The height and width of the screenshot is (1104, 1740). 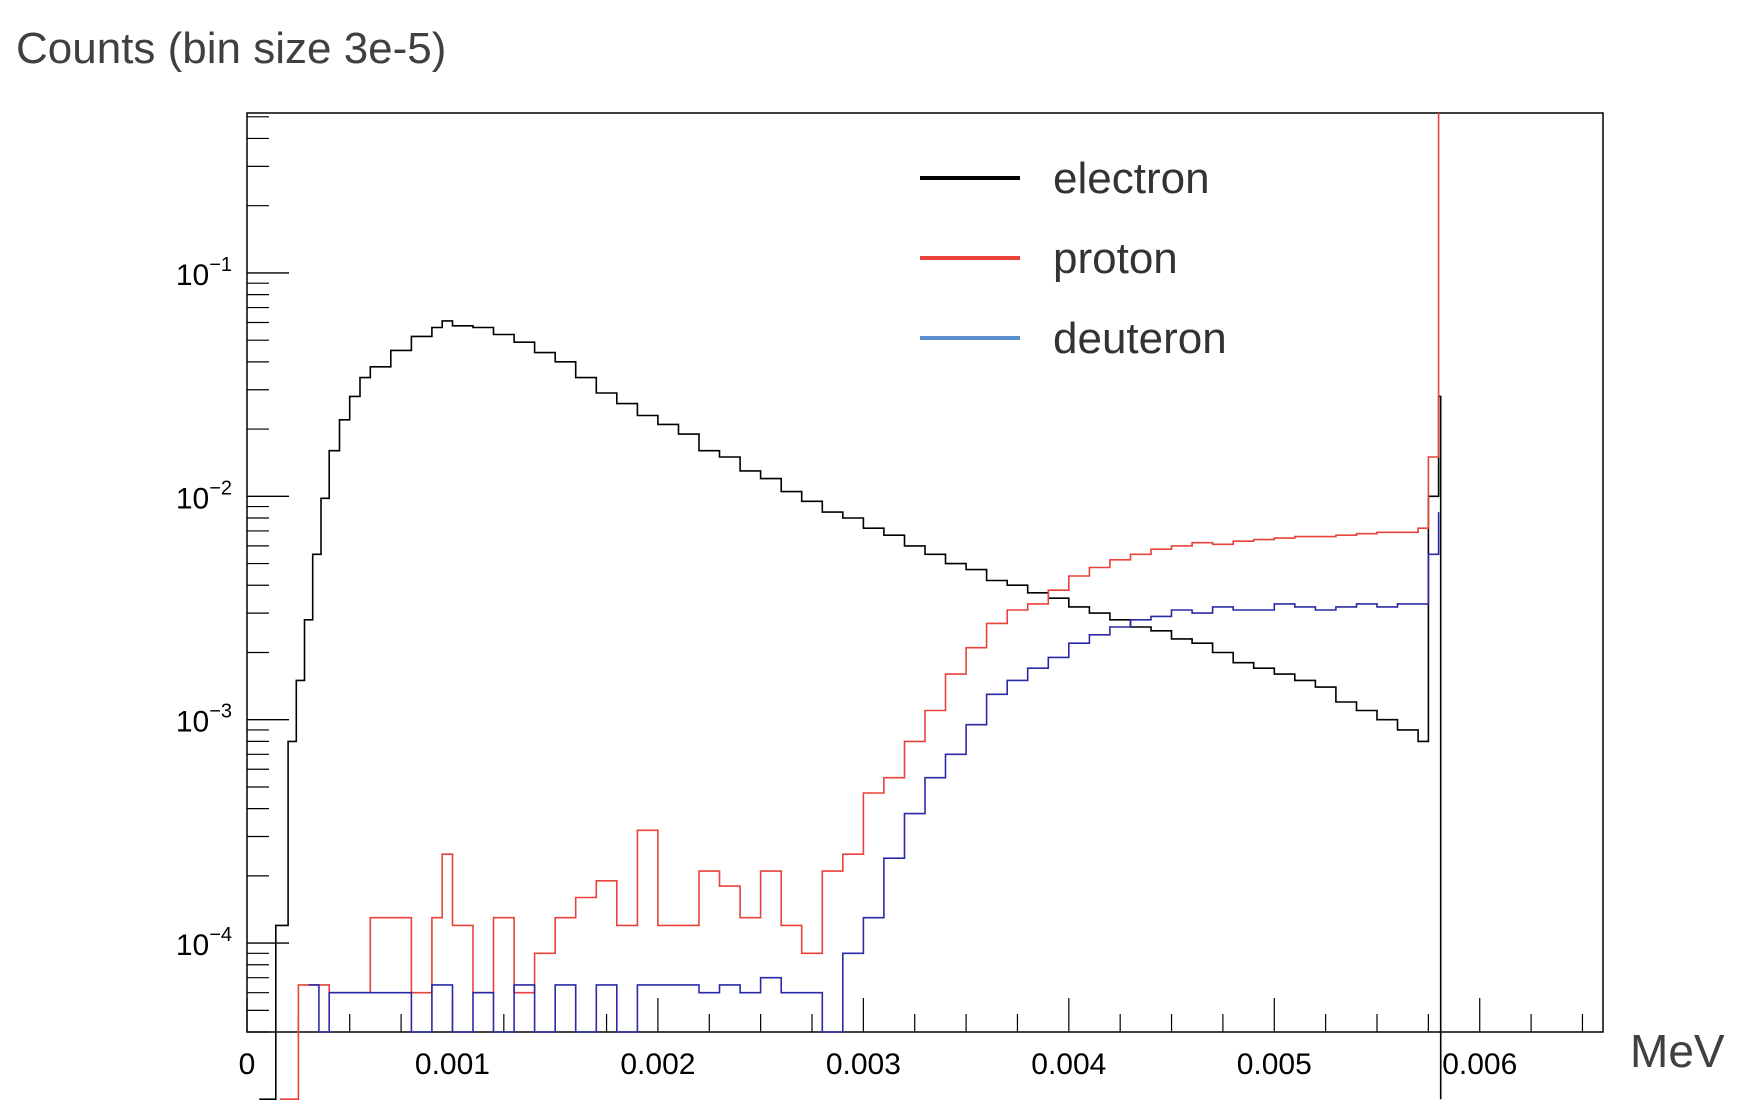 What do you see at coordinates (204, 273) in the screenshot?
I see `y-tick-label: 10⁻¹` at bounding box center [204, 273].